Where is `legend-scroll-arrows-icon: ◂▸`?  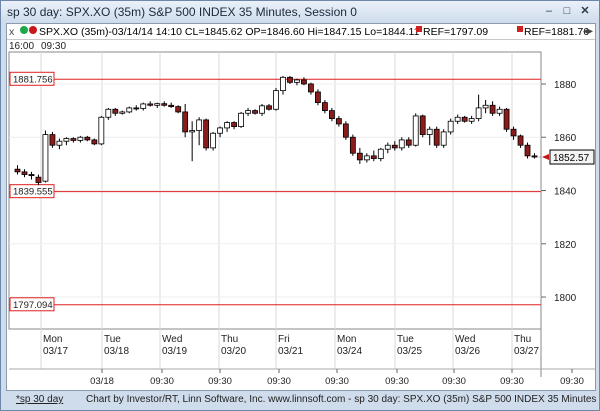 legend-scroll-arrows-icon: ◂▸ is located at coordinates (587, 31).